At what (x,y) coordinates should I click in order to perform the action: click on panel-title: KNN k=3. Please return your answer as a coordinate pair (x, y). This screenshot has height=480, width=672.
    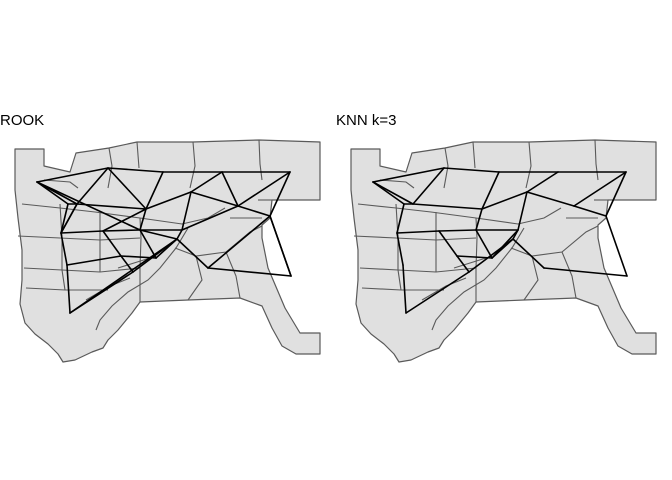
    Looking at the image, I should click on (366, 120).